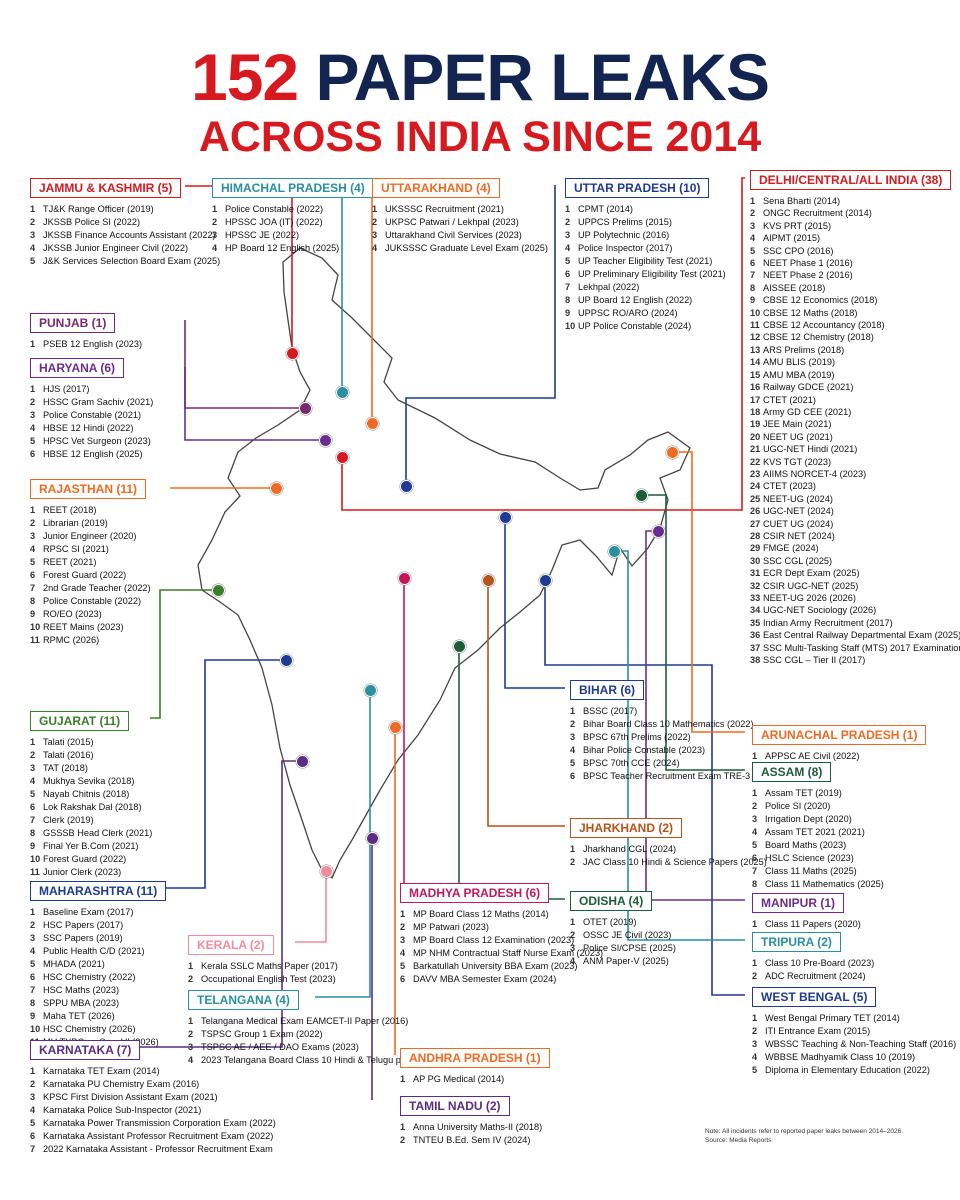  I want to click on leak-item: 13 ARS Prelims (2018), so click(852, 350).